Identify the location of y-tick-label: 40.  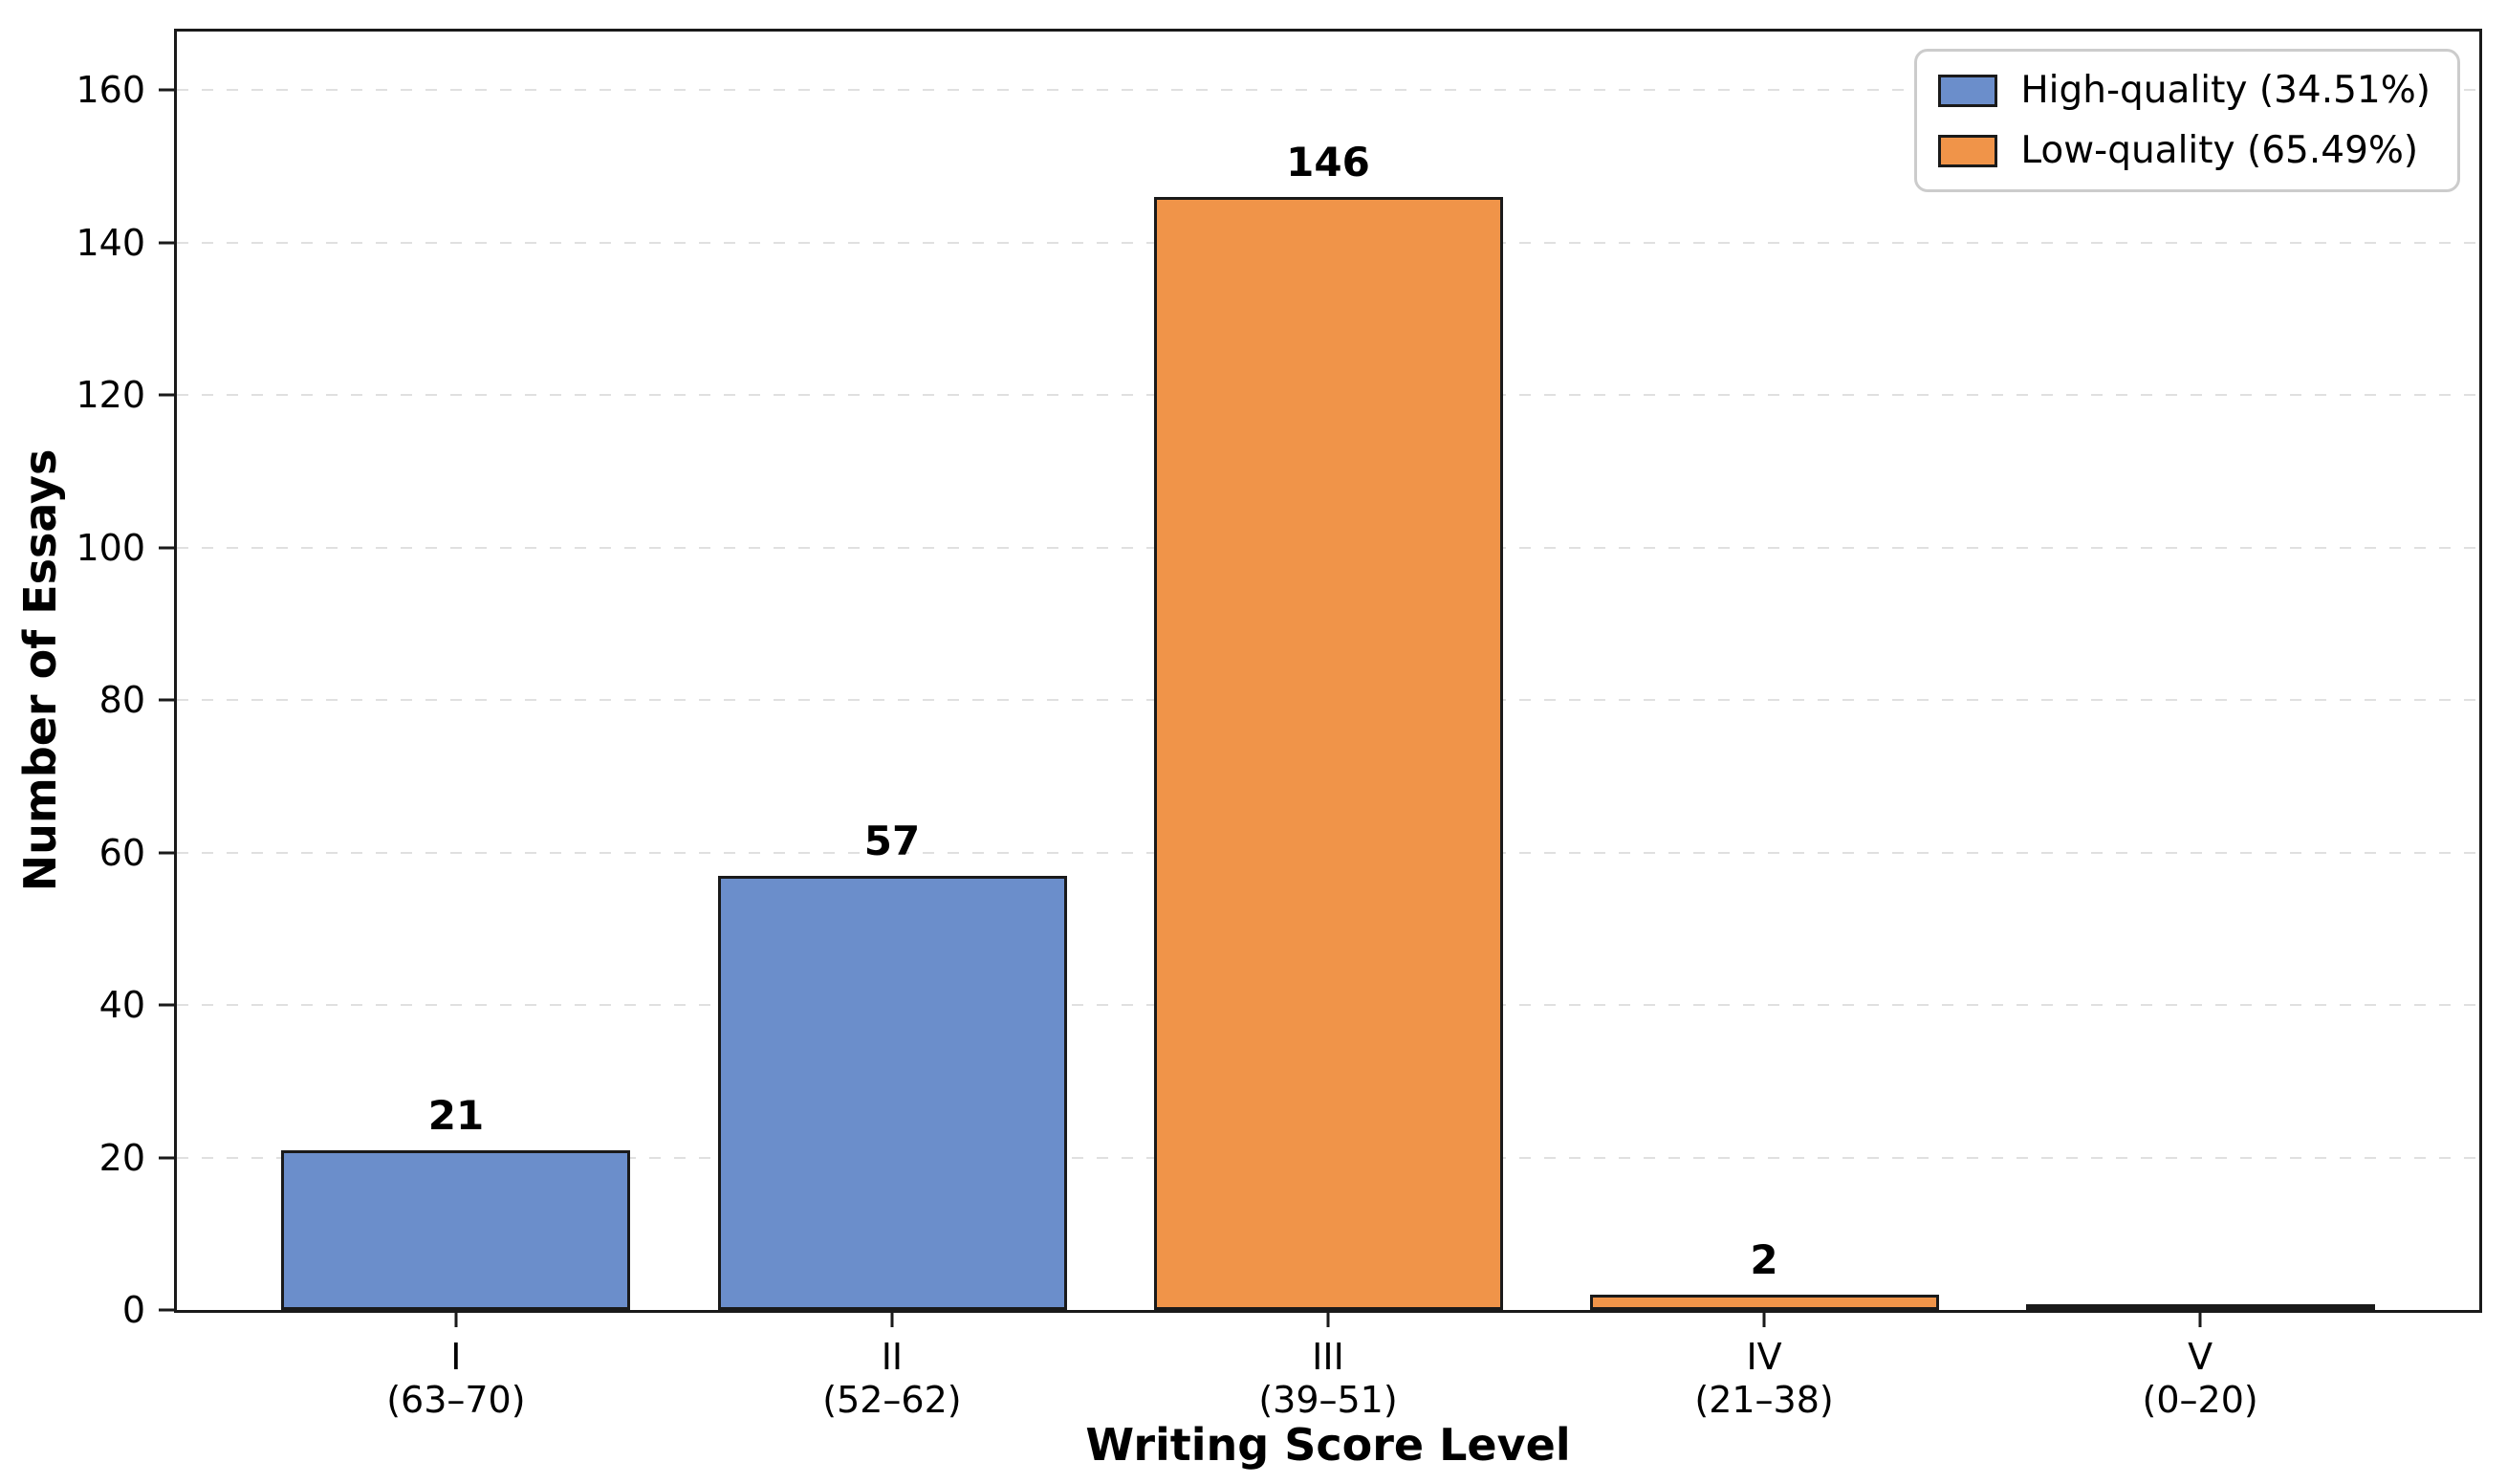
(121, 1006).